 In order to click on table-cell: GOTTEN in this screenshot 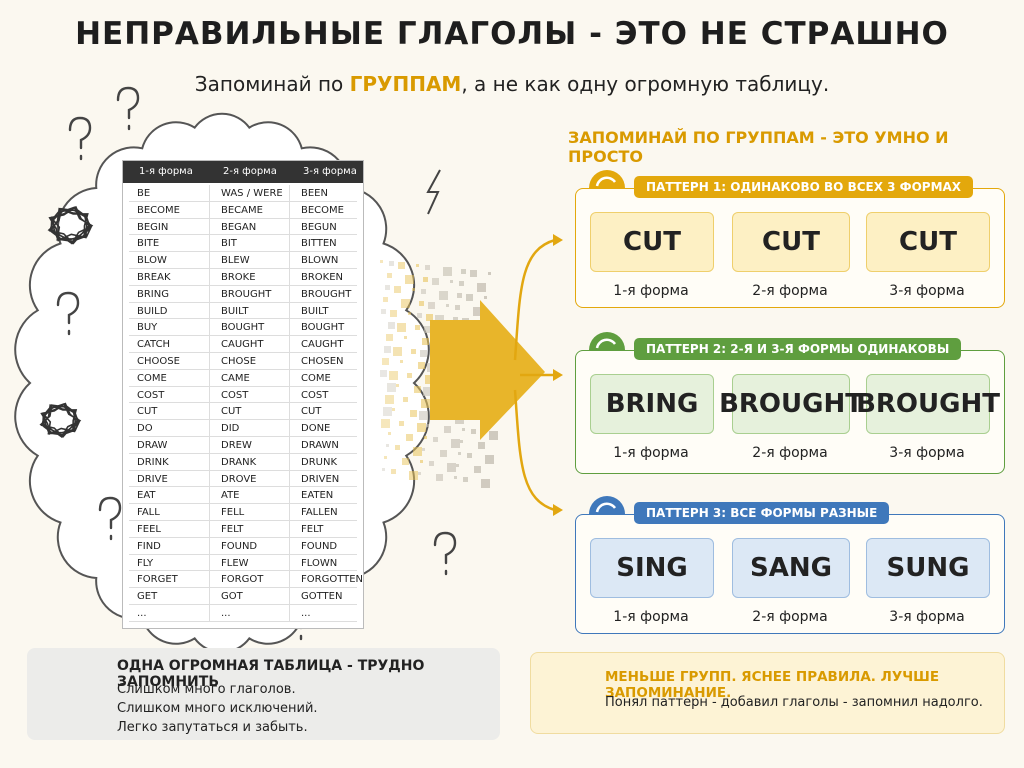, I will do `click(322, 597)`.